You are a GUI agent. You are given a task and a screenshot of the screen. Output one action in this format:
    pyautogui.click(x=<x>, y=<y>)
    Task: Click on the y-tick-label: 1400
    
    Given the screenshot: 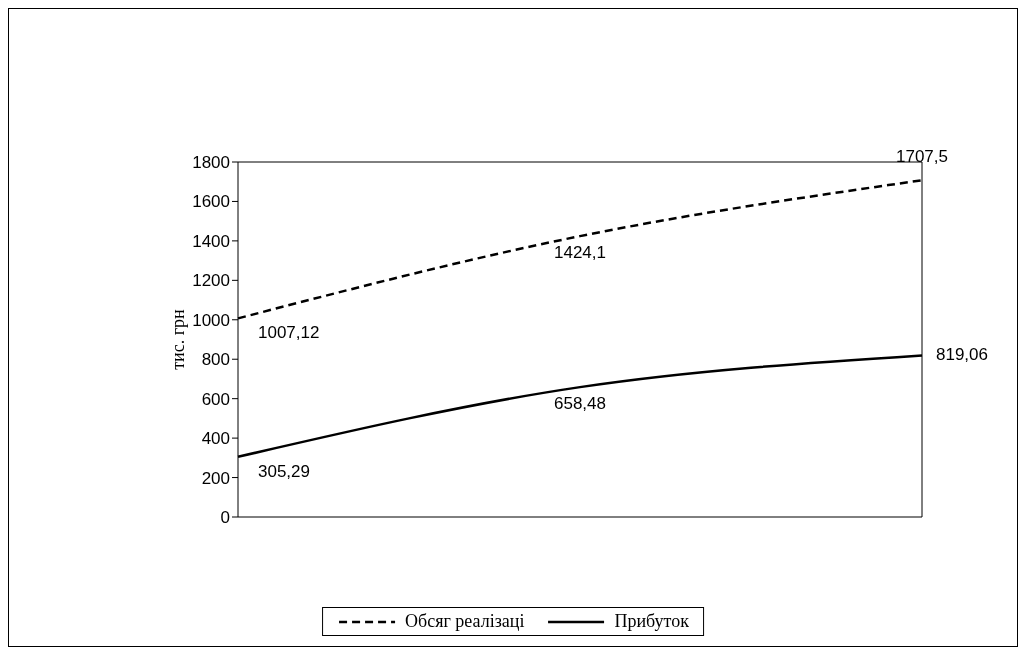 What is the action you would take?
    pyautogui.click(x=211, y=241)
    